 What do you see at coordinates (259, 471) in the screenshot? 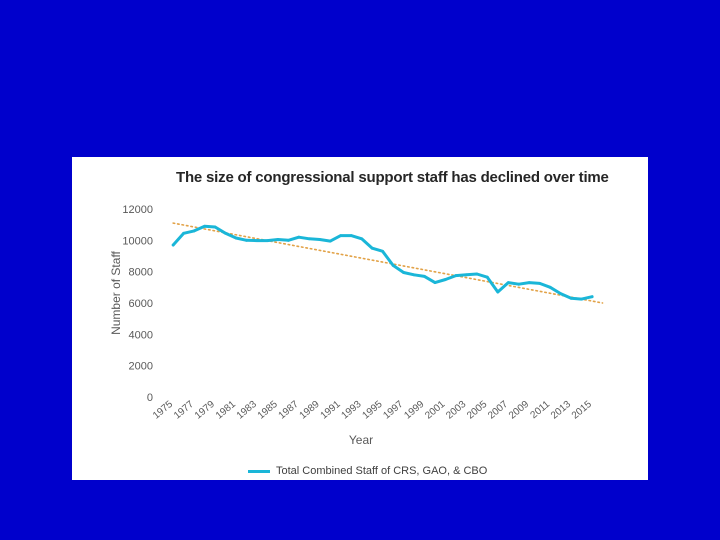
I see `legend-swatch` at bounding box center [259, 471].